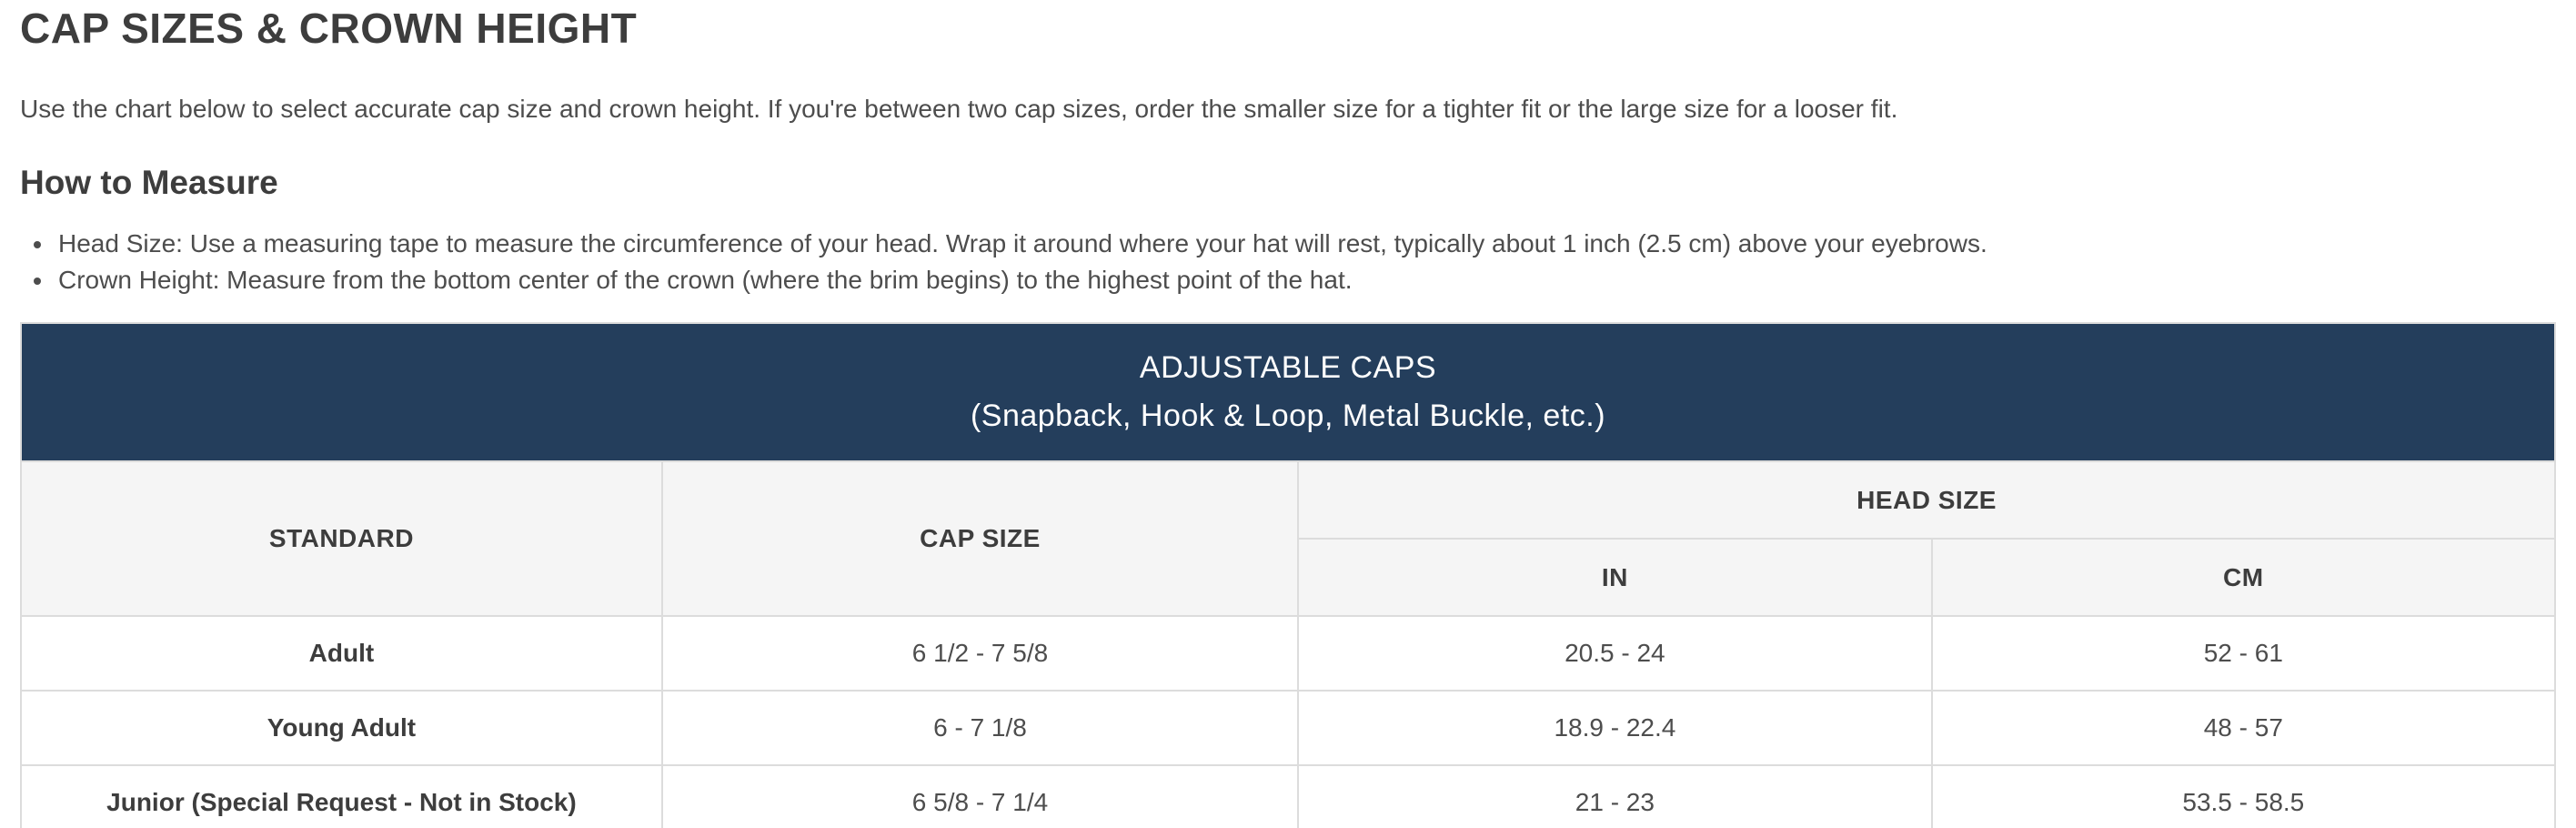 Image resolution: width=2576 pixels, height=828 pixels. What do you see at coordinates (1615, 728) in the screenshot?
I see `cell-head-size-in: 18.9 - 22.4` at bounding box center [1615, 728].